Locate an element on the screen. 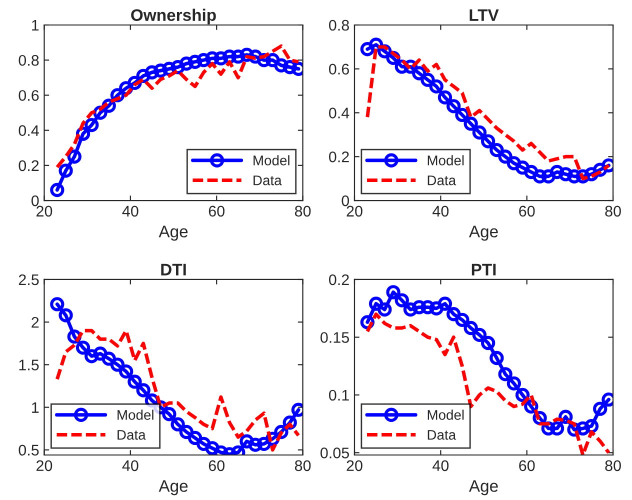 Image resolution: width=632 pixels, height=500 pixels. y-tick-label: 0.05 is located at coordinates (334, 453).